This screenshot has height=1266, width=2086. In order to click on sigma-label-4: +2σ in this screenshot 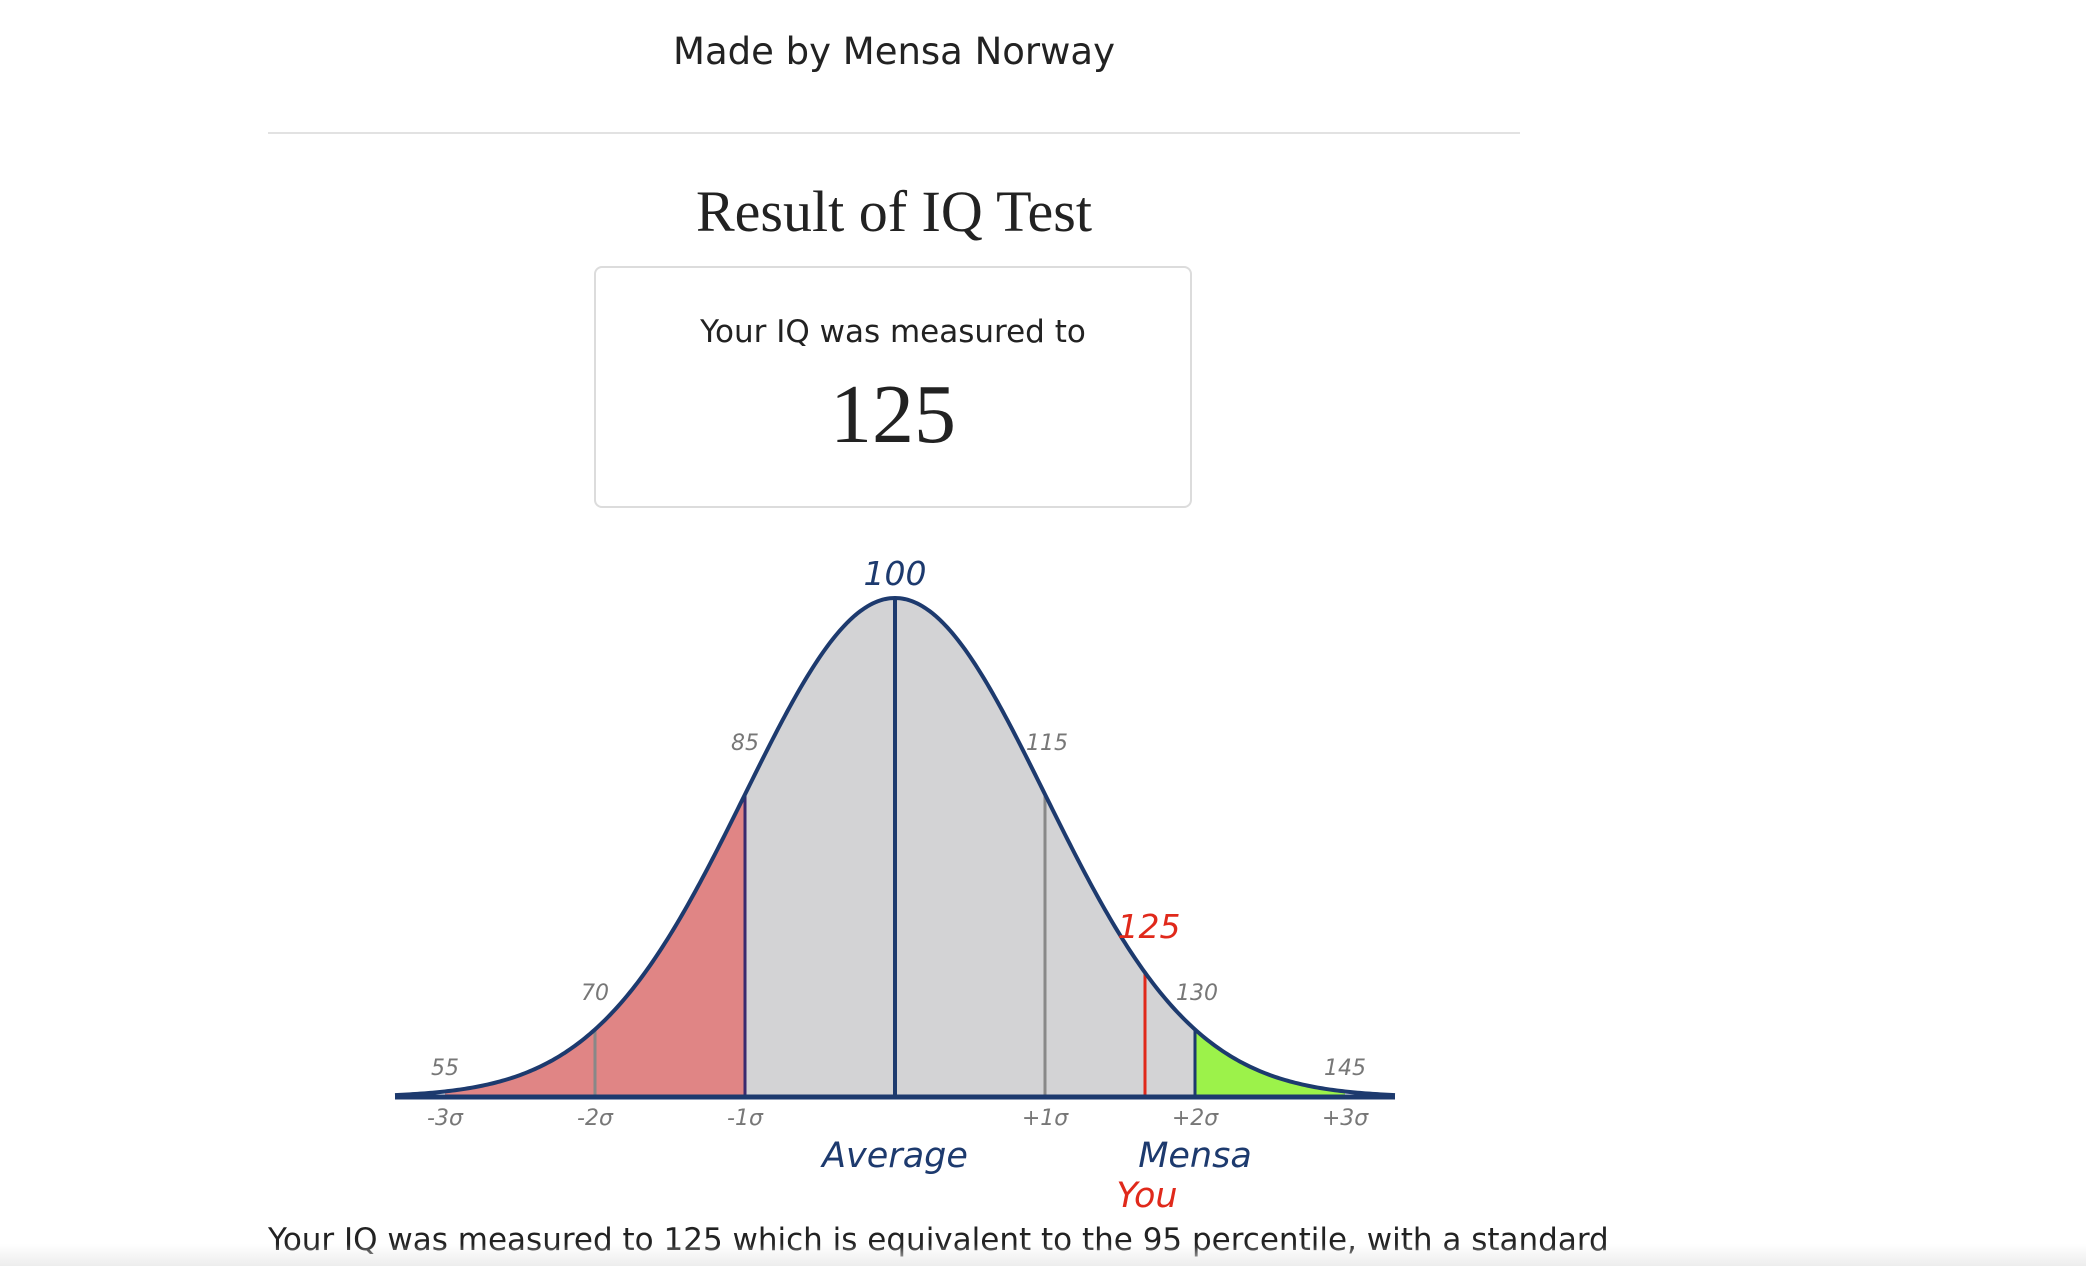, I will do `click(1195, 1118)`.